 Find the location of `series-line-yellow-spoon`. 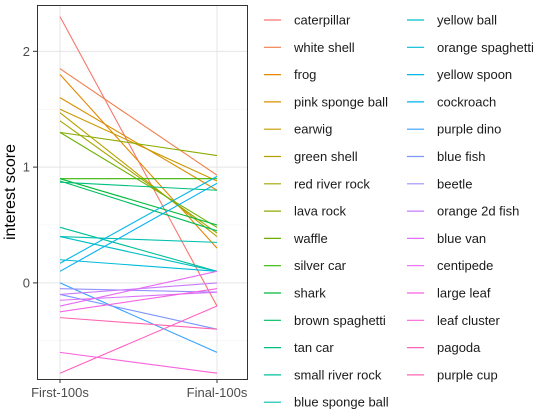

series-line-yellow-spoon is located at coordinates (138, 219).